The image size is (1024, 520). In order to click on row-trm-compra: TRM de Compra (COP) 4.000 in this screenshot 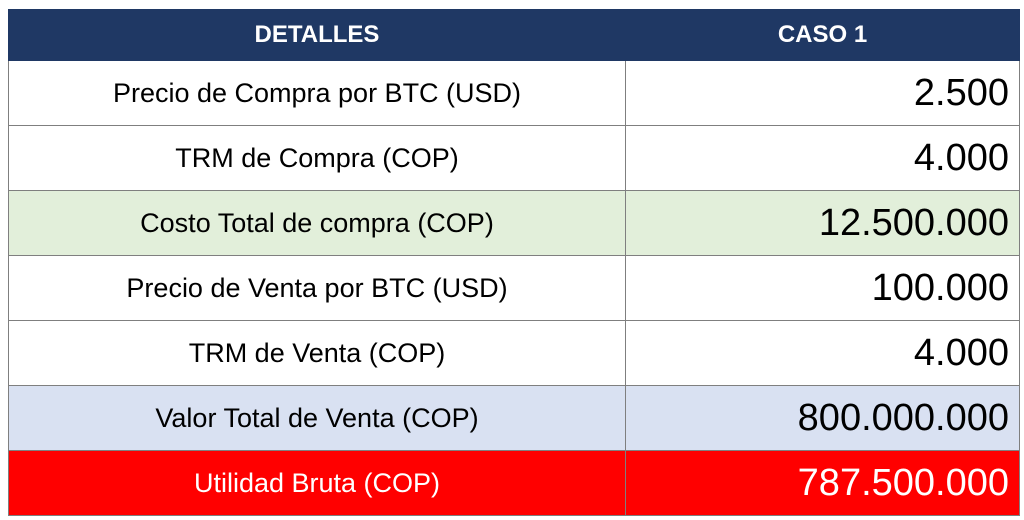, I will do `click(514, 158)`.